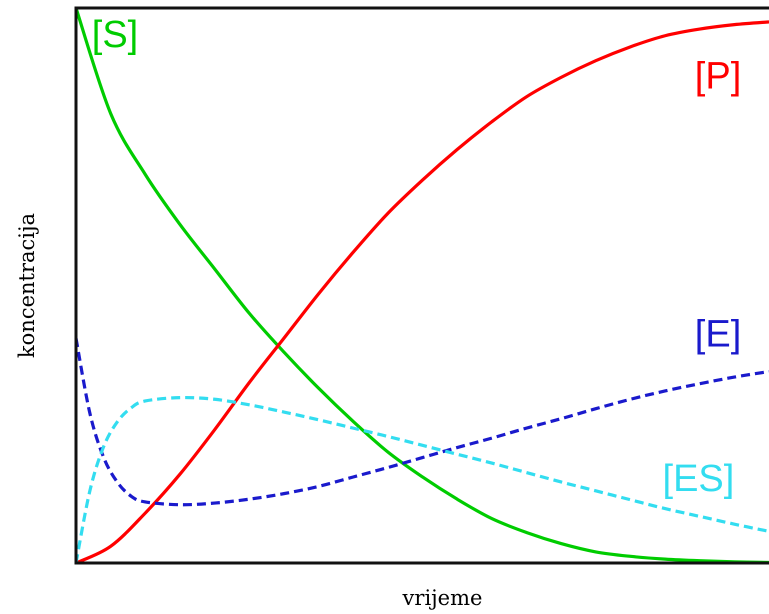 The height and width of the screenshot is (614, 769). I want to click on series-label-s: [S], so click(115, 35).